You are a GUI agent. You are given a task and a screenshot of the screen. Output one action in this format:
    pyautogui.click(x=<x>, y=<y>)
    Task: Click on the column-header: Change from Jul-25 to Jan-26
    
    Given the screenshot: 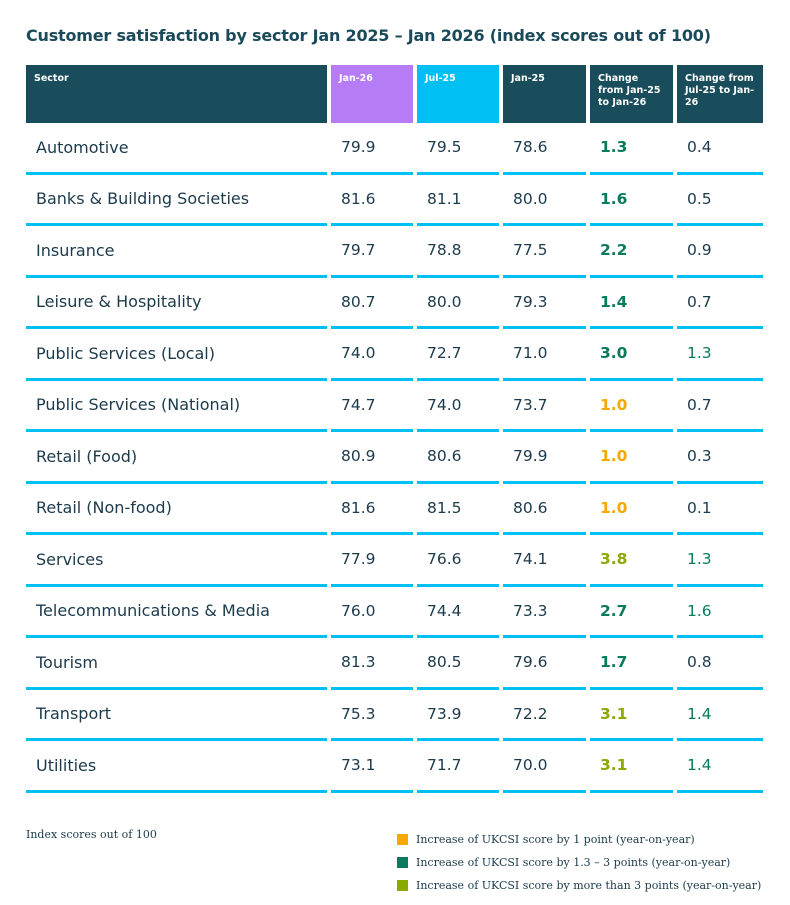 What is the action you would take?
    pyautogui.click(x=720, y=94)
    